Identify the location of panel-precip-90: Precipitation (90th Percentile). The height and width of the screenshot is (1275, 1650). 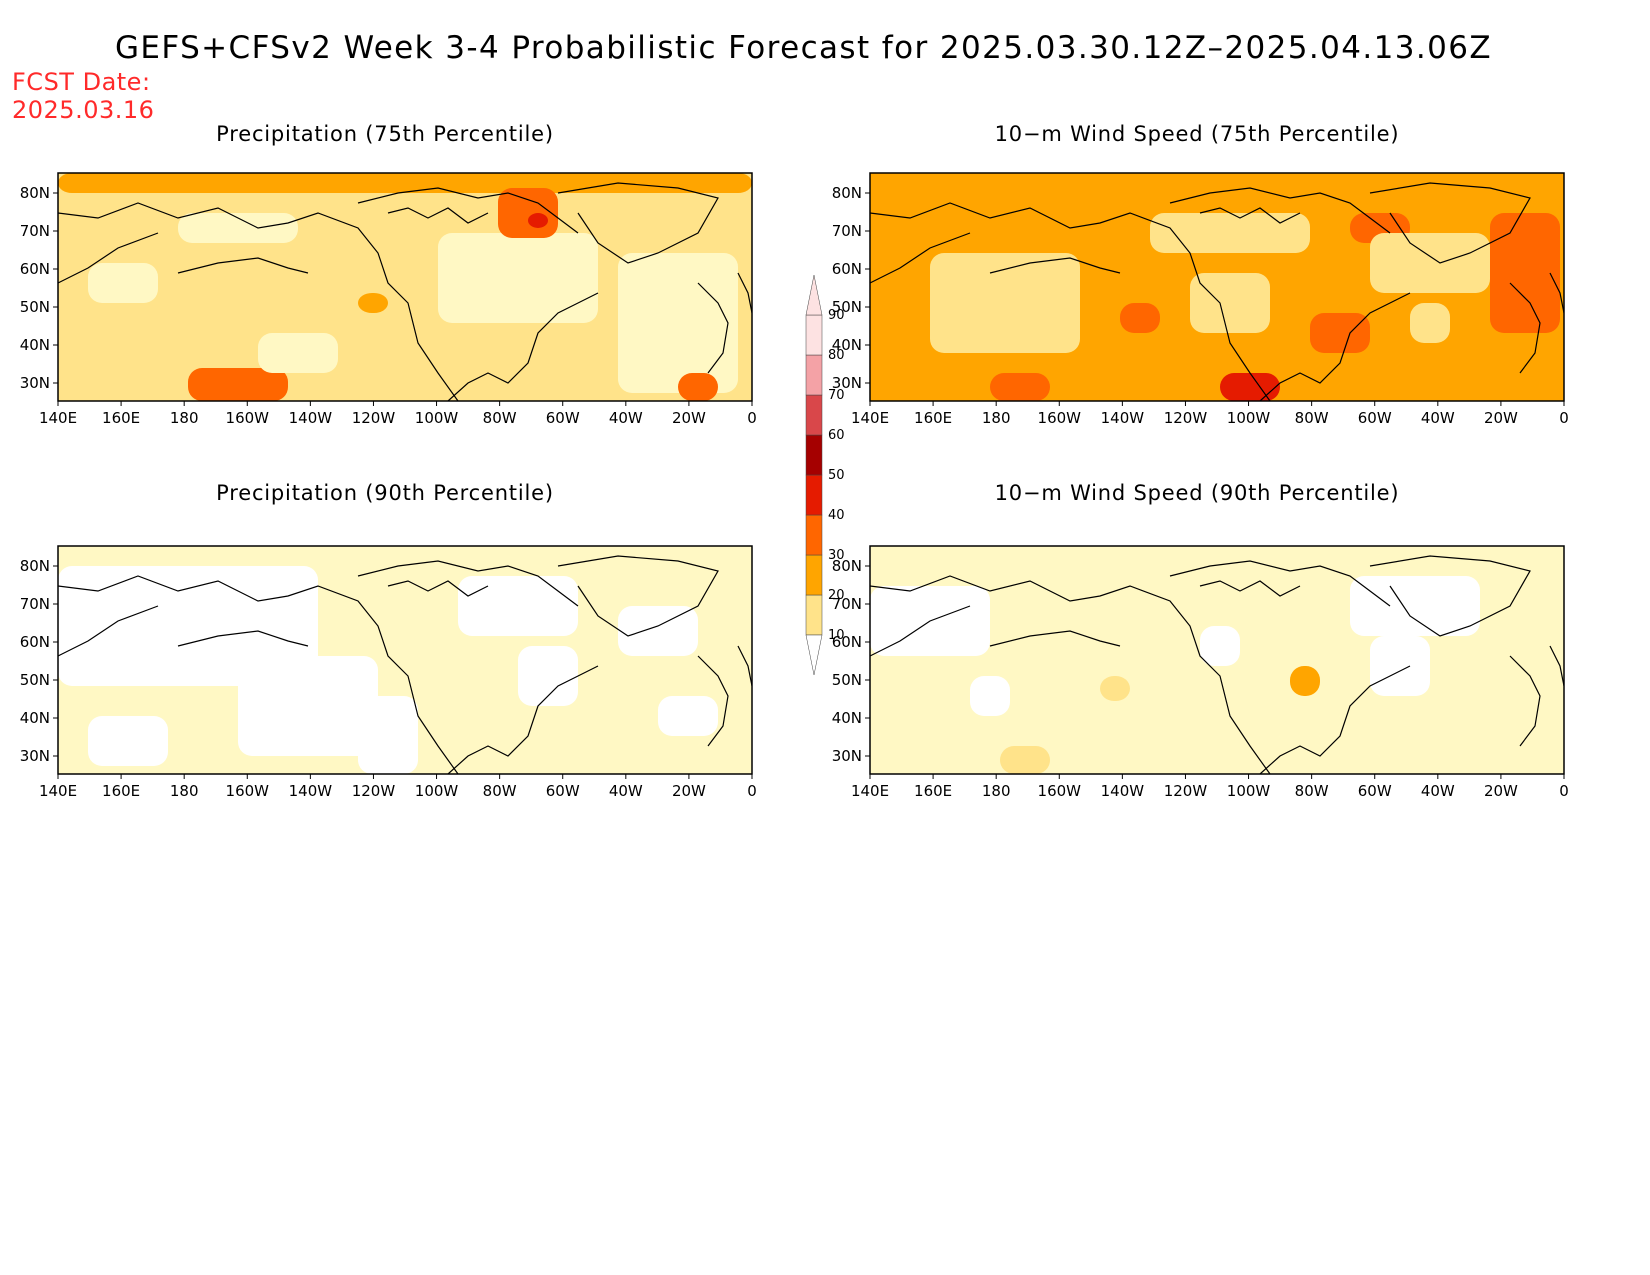
(395, 621).